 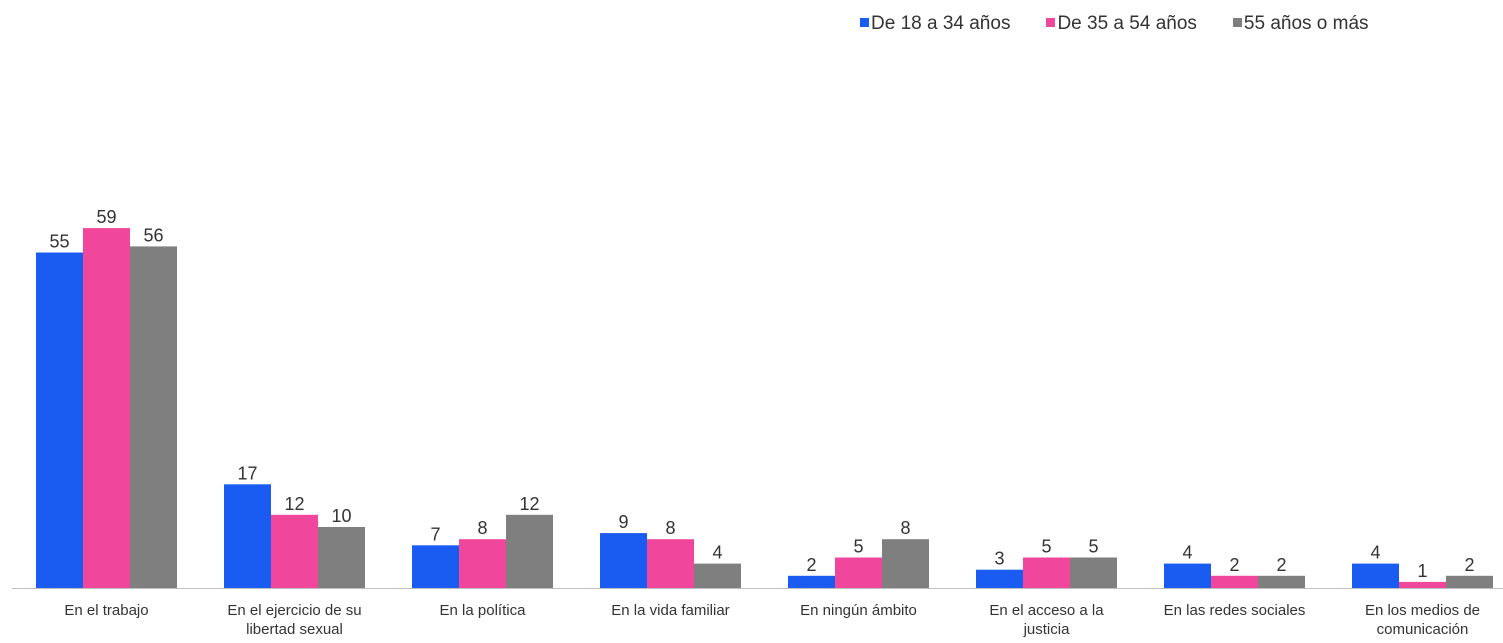 I want to click on data-label-5-series-1: 2, so click(x=811, y=565).